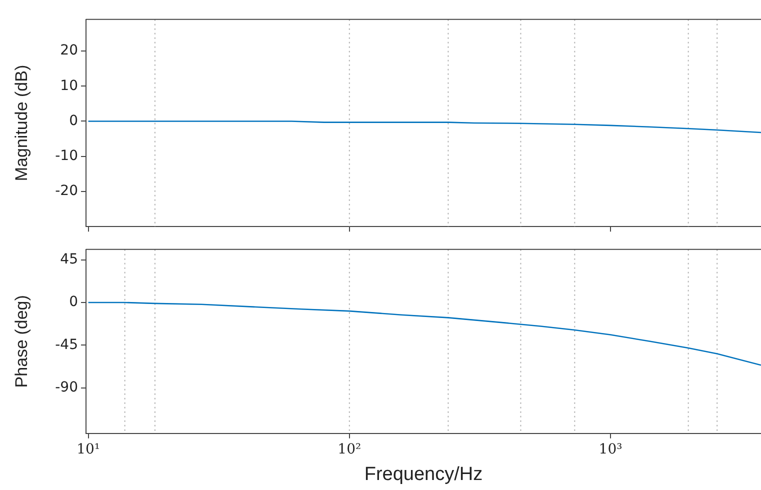  Describe the element at coordinates (66, 344) in the screenshot. I see `y-tick-label: -45` at that location.